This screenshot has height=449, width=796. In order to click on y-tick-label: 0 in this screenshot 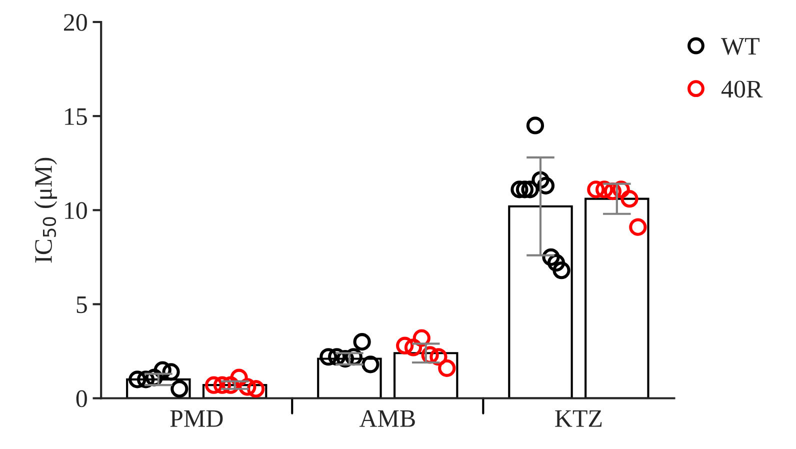, I will do `click(81, 399)`.